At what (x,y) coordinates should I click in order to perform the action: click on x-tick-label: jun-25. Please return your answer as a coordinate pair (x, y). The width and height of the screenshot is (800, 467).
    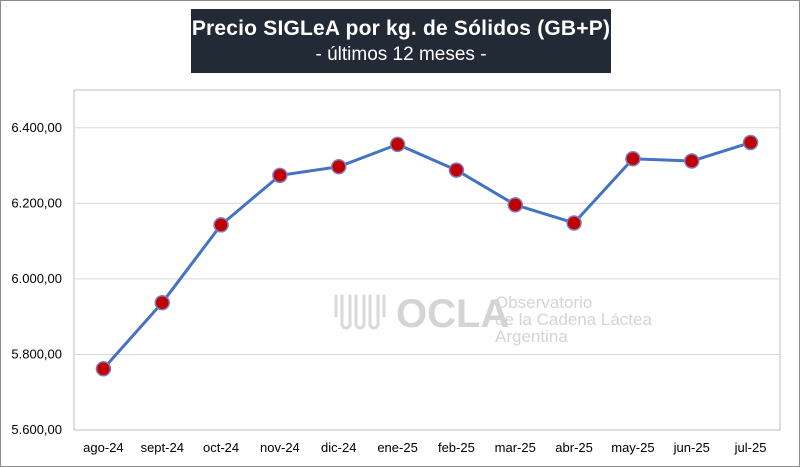
    Looking at the image, I should click on (691, 447).